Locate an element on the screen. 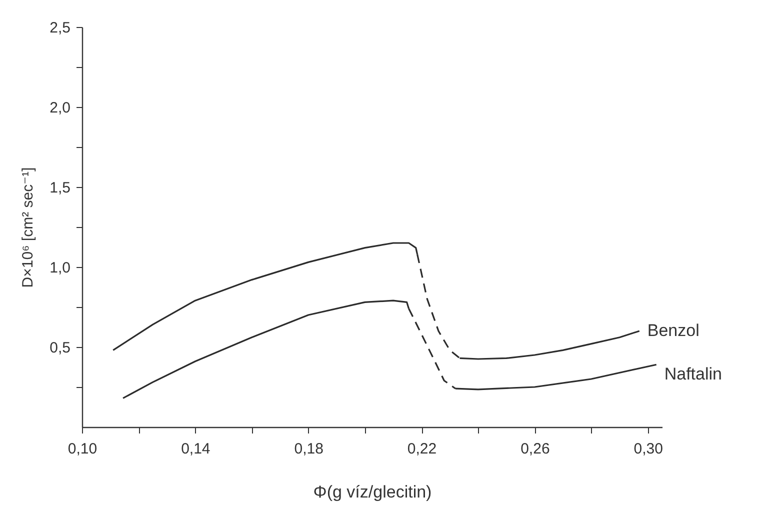 The height and width of the screenshot is (522, 774). x-axis-title: Φ(g víz/glecitin) is located at coordinates (372, 492).